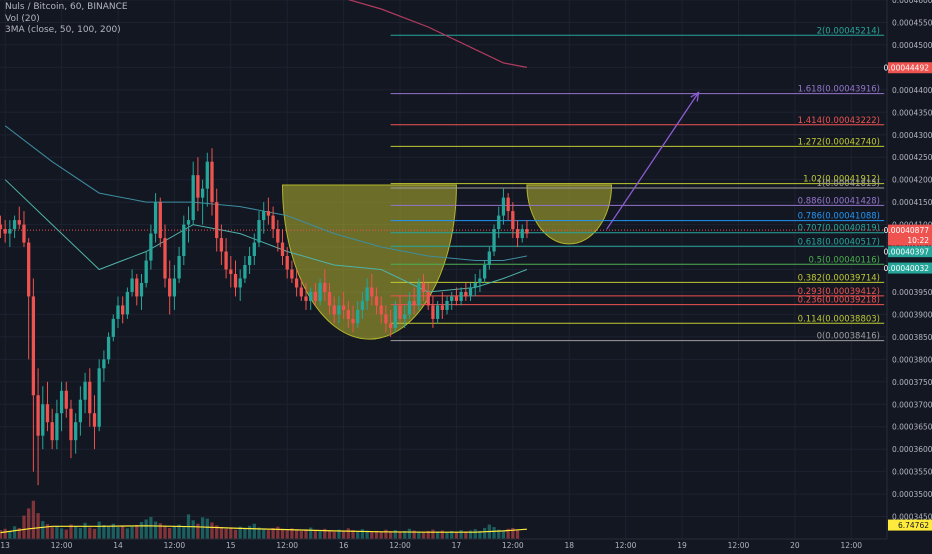  I want to click on fib-label: 0.886(0.00041428), so click(839, 201).